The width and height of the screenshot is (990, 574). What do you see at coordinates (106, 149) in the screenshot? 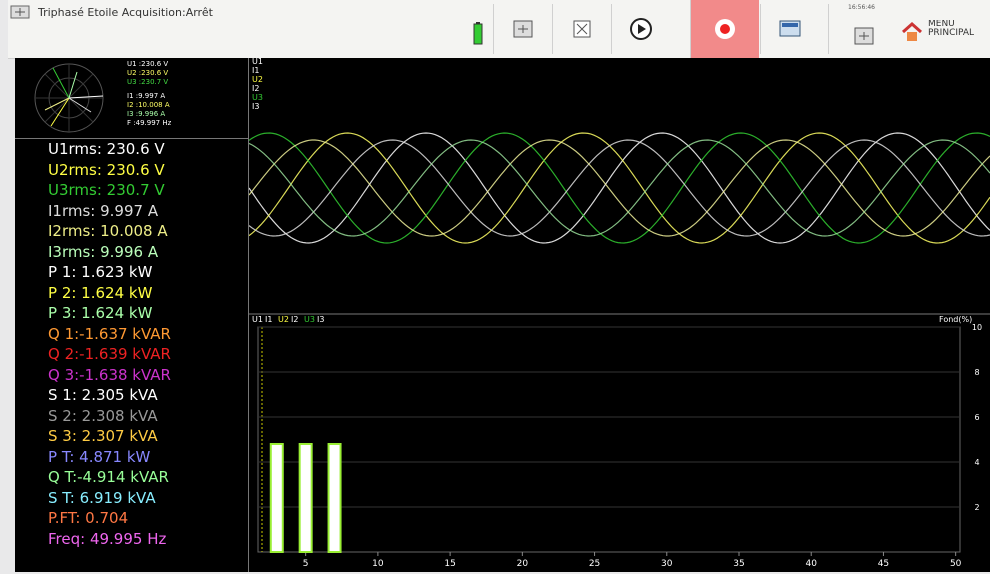
I see `measurement: U1rms: 230.6 V` at bounding box center [106, 149].